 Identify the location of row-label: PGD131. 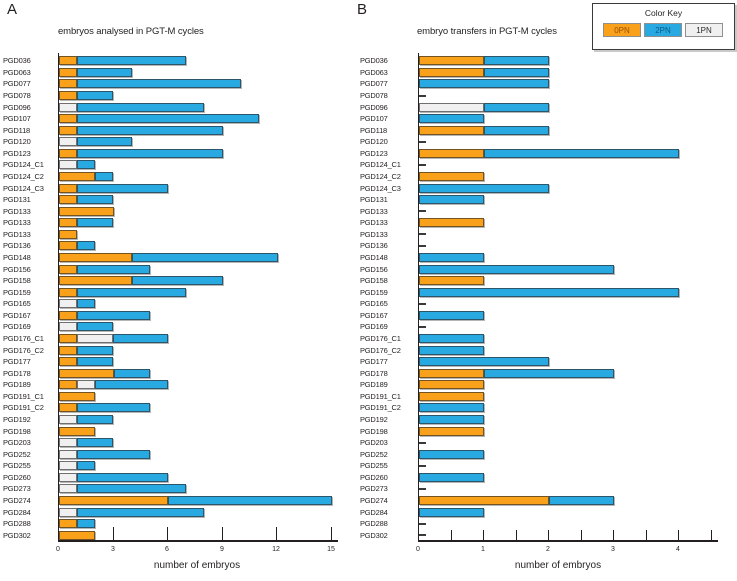
(17, 200).